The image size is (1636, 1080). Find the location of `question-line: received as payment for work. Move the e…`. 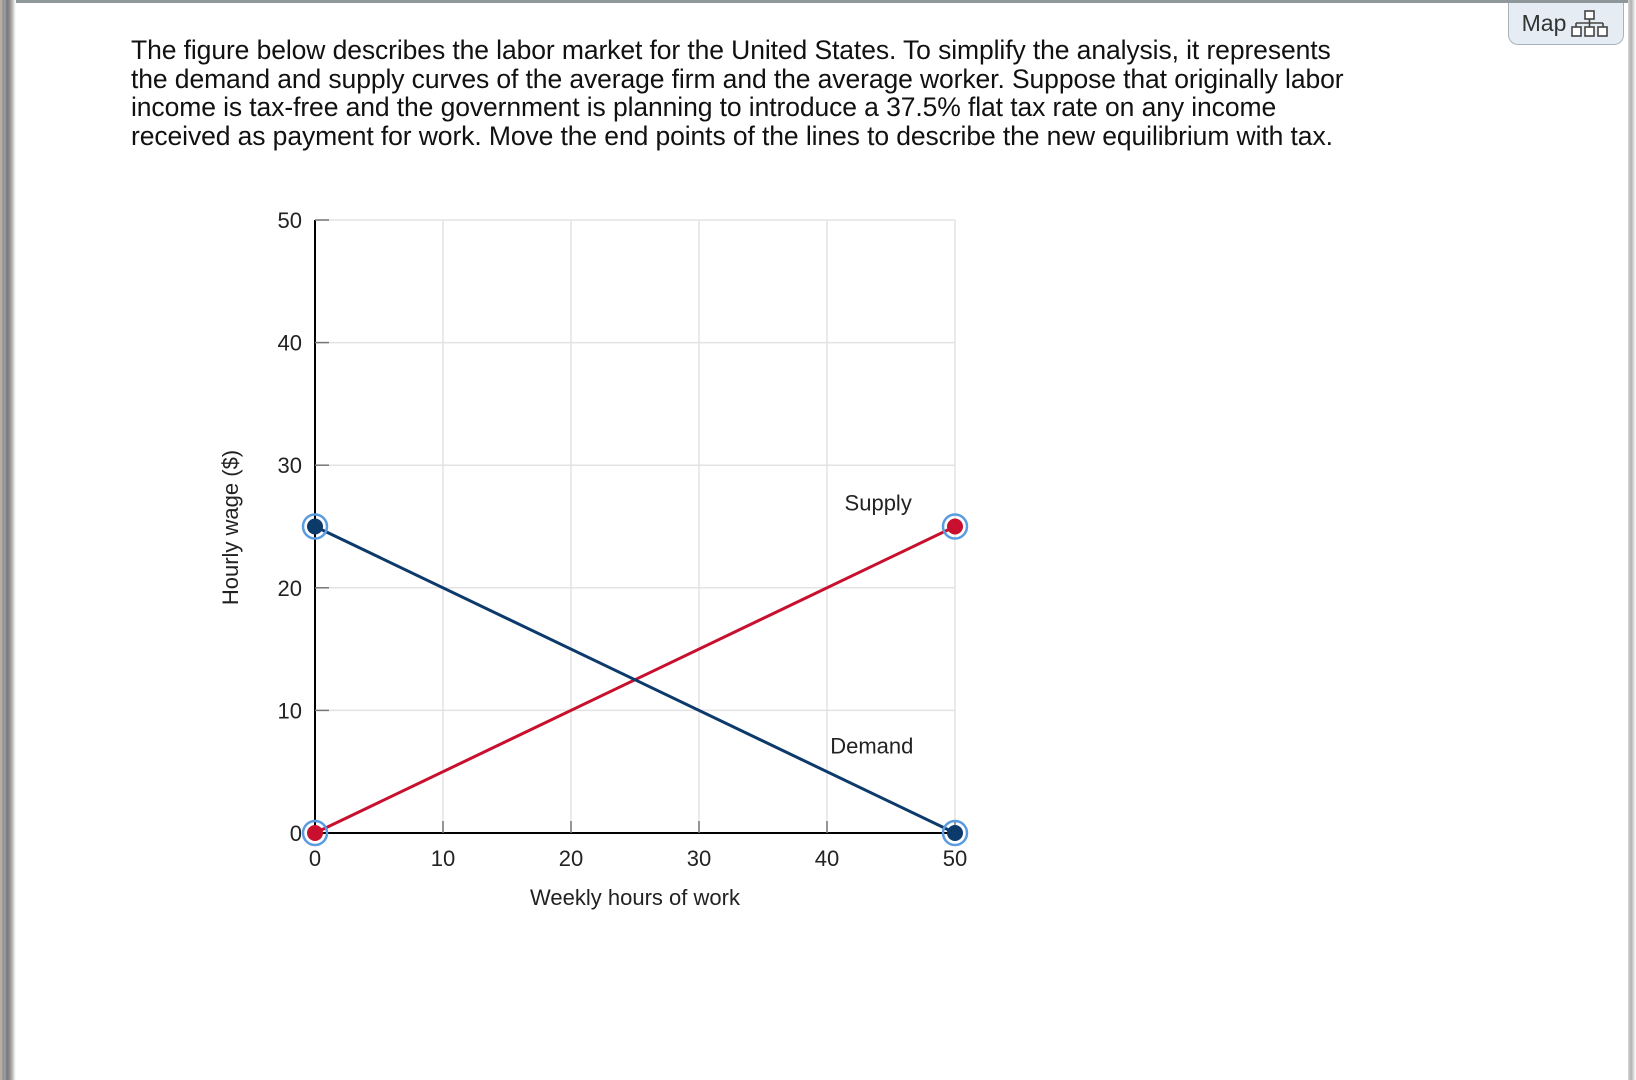

question-line: received as payment for work. Move the e… is located at coordinates (732, 135).